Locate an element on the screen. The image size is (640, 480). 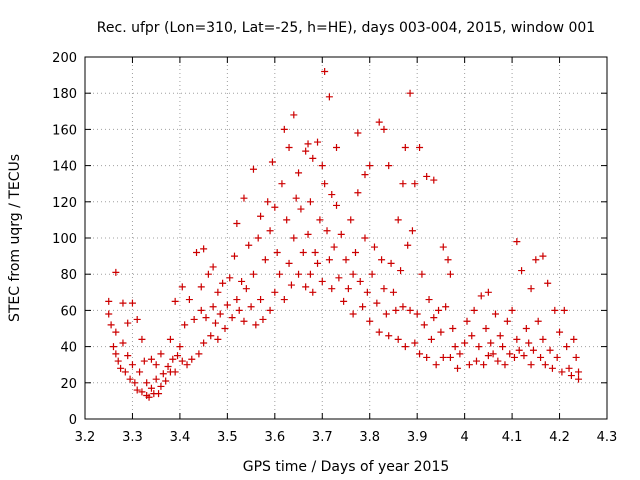
x-tick-label: 3.6 is located at coordinates (274, 437).